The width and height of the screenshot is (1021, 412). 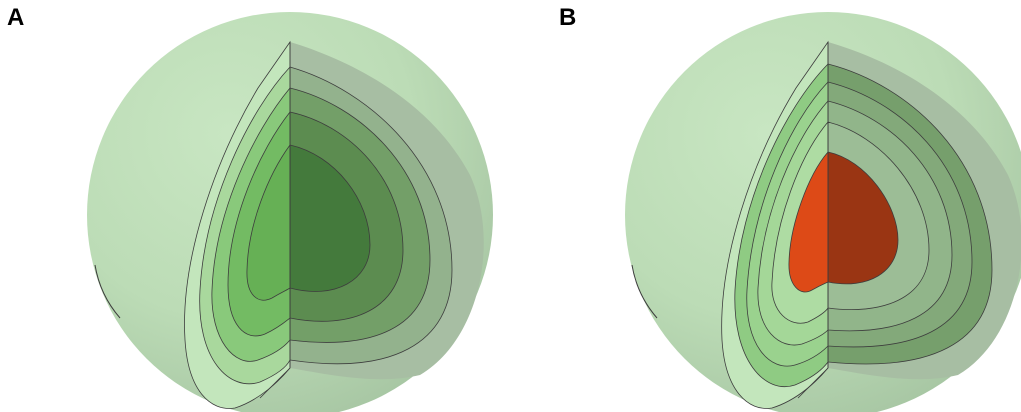 What do you see at coordinates (330, 218) in the screenshot?
I see `layer-back-core` at bounding box center [330, 218].